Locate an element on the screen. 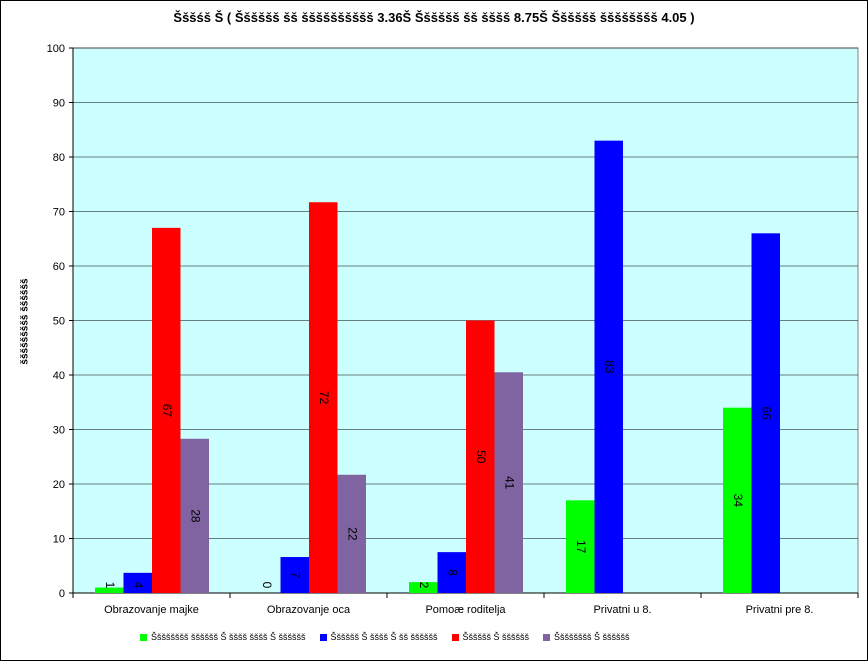 The width and height of the screenshot is (868, 661). data-label: 34 is located at coordinates (738, 501).